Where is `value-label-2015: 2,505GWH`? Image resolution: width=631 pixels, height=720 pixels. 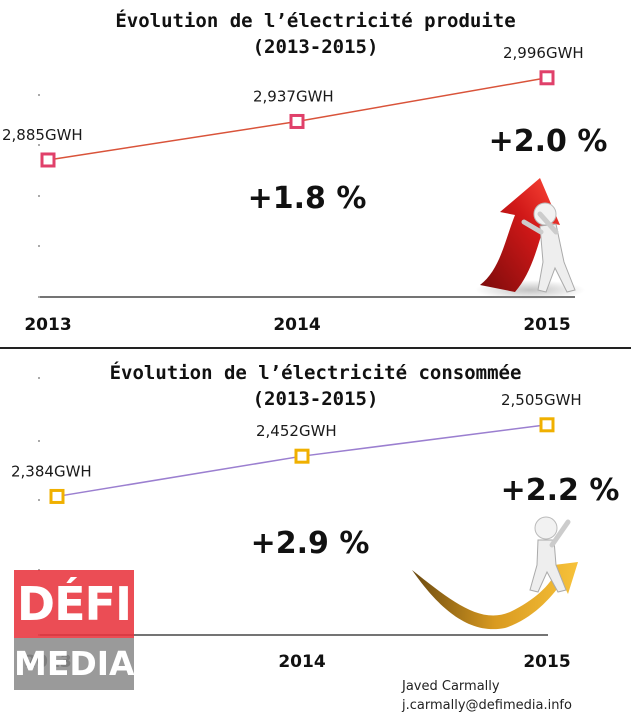
value-label-2015: 2,505GWH is located at coordinates (541, 400).